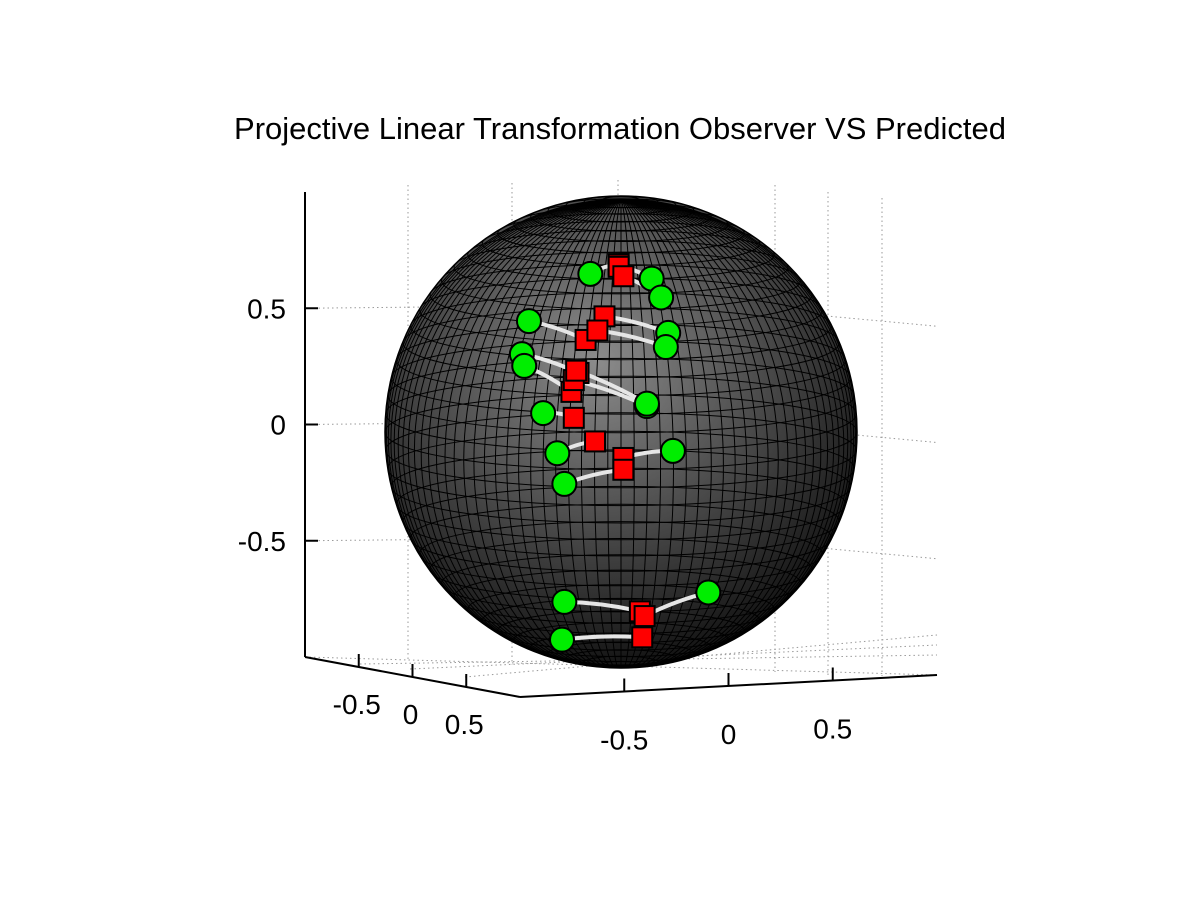  Describe the element at coordinates (729, 734) in the screenshot. I see `x-tick-label: 0` at that location.